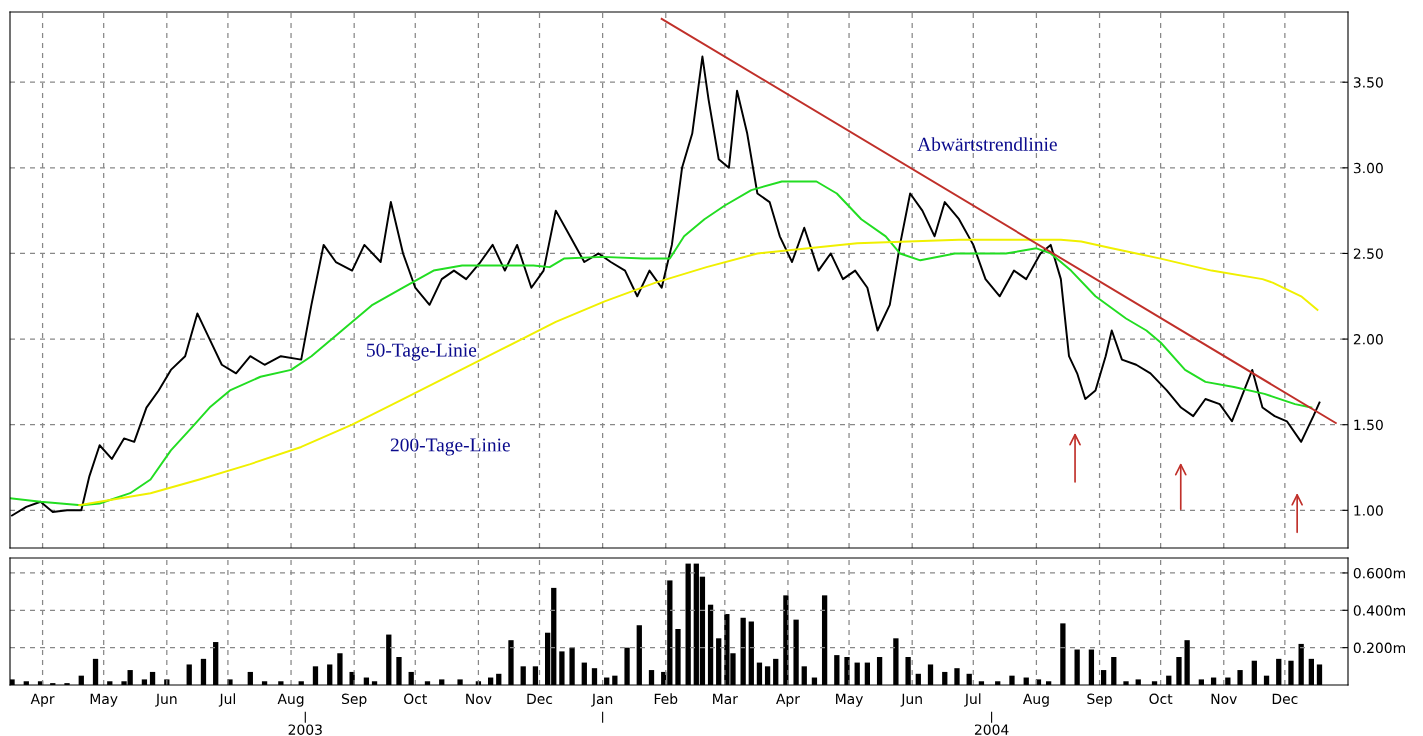 The image size is (1423, 736). What do you see at coordinates (1368, 425) in the screenshot?
I see `y-tick-label: 1.50` at bounding box center [1368, 425].